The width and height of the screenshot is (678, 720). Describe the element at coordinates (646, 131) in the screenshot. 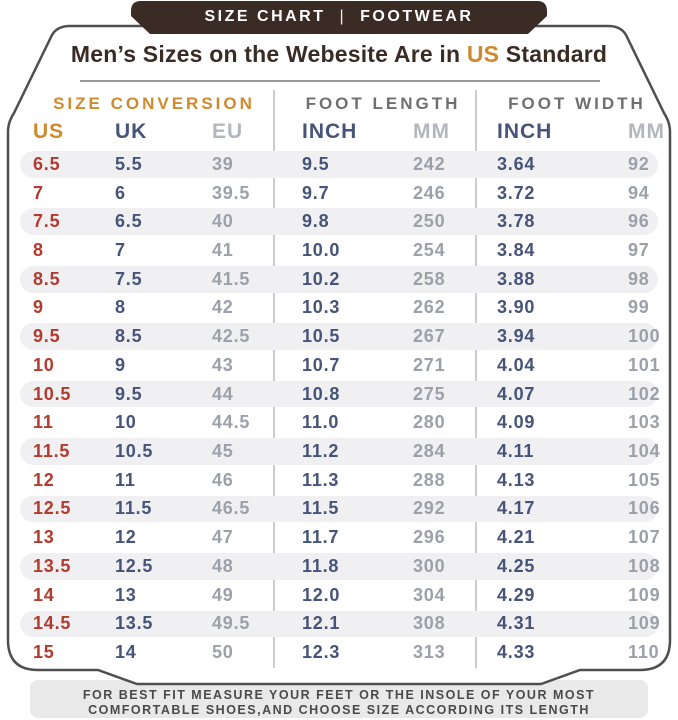

I see `col-header-mm-wid: MM` at that location.